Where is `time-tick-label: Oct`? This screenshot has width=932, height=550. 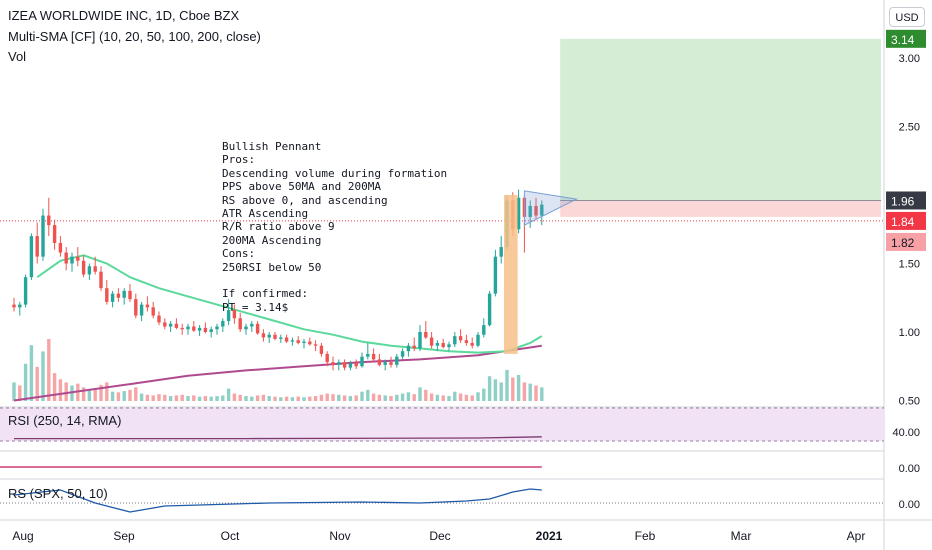
time-tick-label: Oct is located at coordinates (230, 536).